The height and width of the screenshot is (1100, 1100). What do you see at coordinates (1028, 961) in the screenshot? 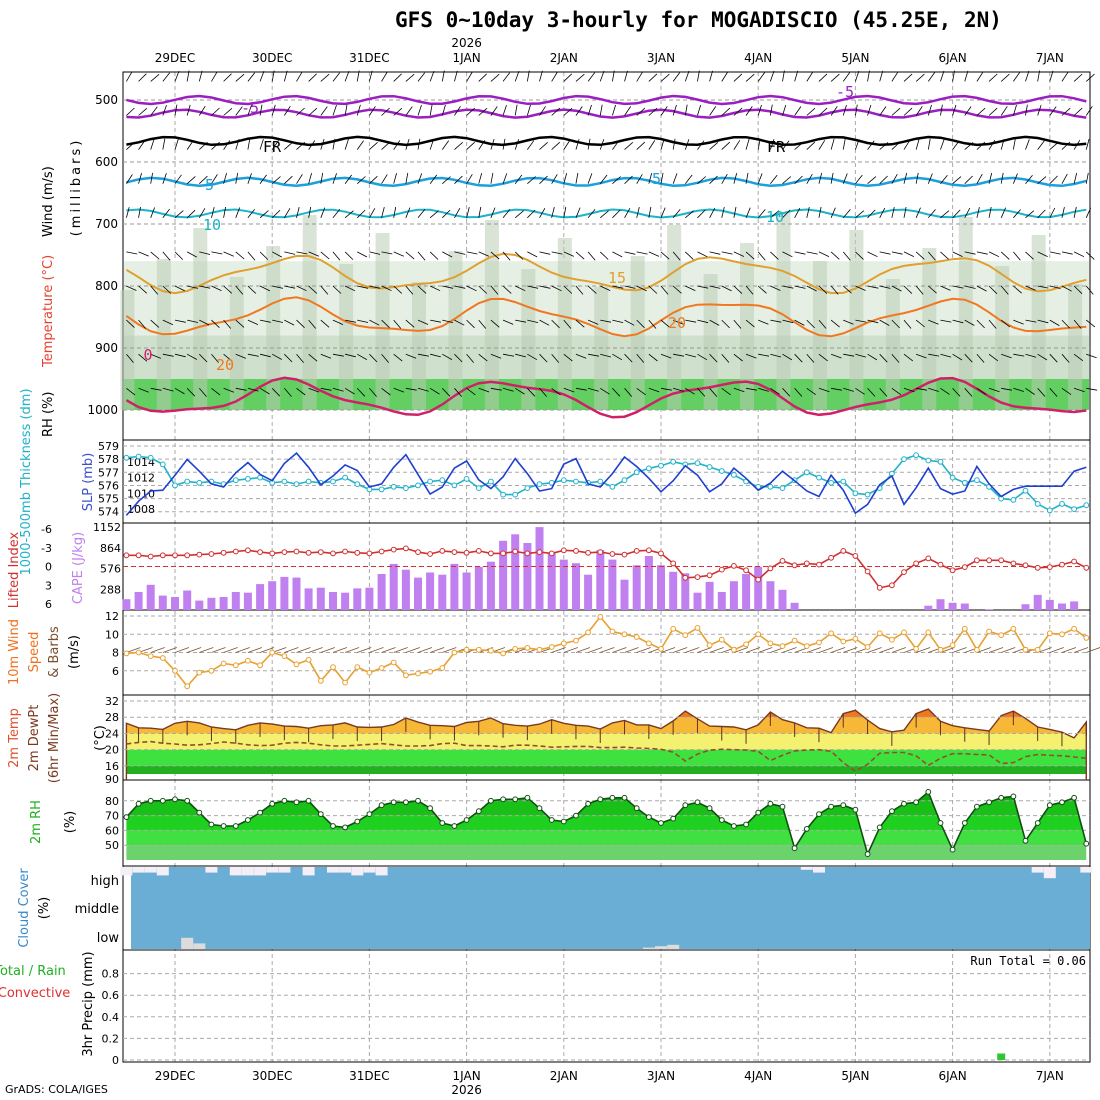
I see `run-total-label: Run Total = 0.06` at bounding box center [1028, 961].